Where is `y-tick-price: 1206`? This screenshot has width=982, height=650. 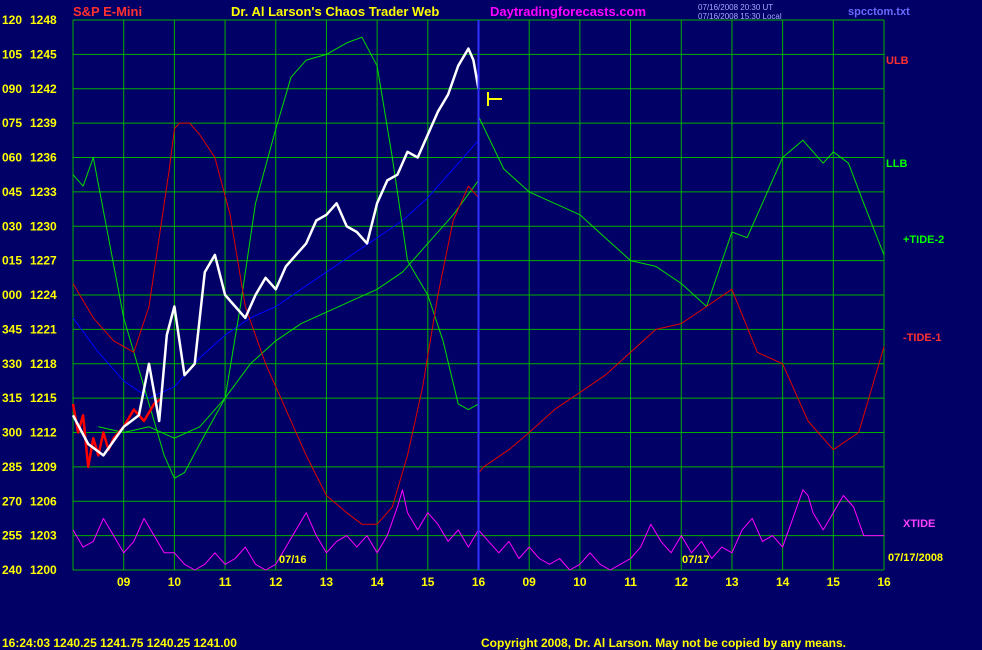
y-tick-price: 1206 is located at coordinates (43, 501).